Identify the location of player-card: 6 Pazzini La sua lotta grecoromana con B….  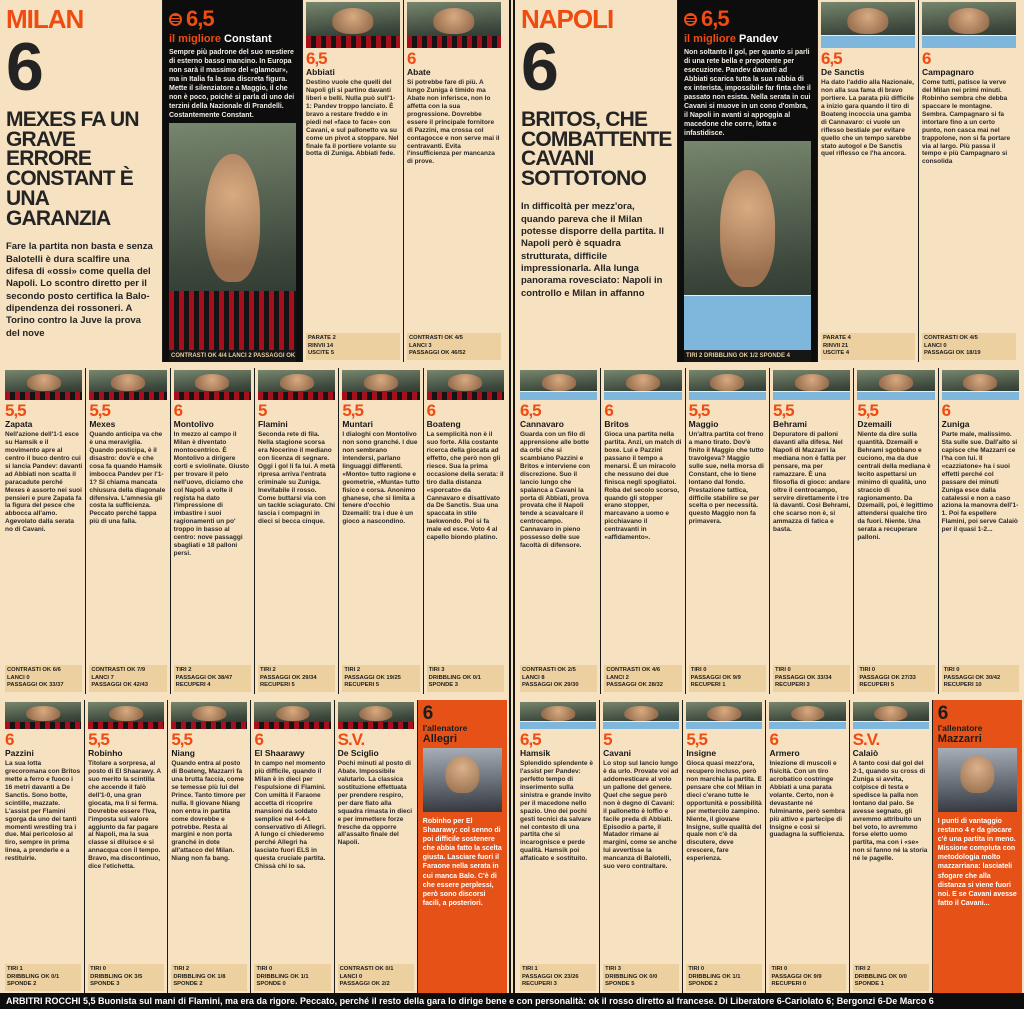
(43, 846).